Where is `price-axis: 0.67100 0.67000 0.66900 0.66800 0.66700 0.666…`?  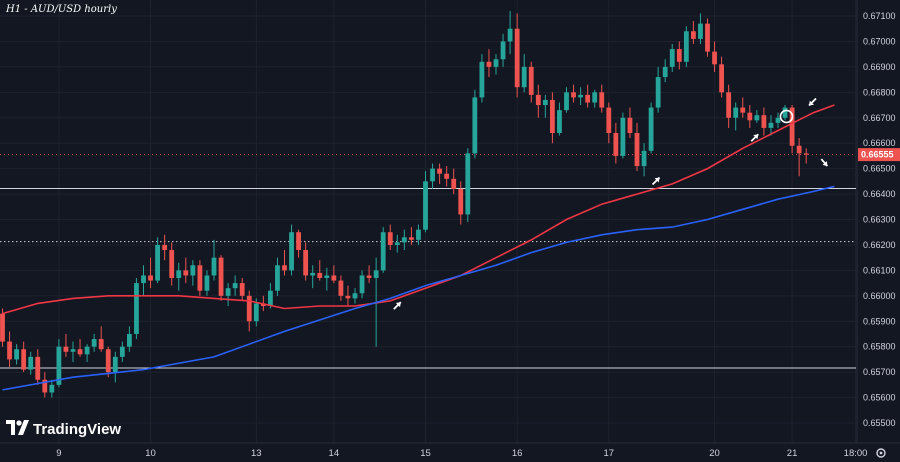
price-axis: 0.67100 0.67000 0.66900 0.66800 0.66700 0.666… is located at coordinates (879, 219).